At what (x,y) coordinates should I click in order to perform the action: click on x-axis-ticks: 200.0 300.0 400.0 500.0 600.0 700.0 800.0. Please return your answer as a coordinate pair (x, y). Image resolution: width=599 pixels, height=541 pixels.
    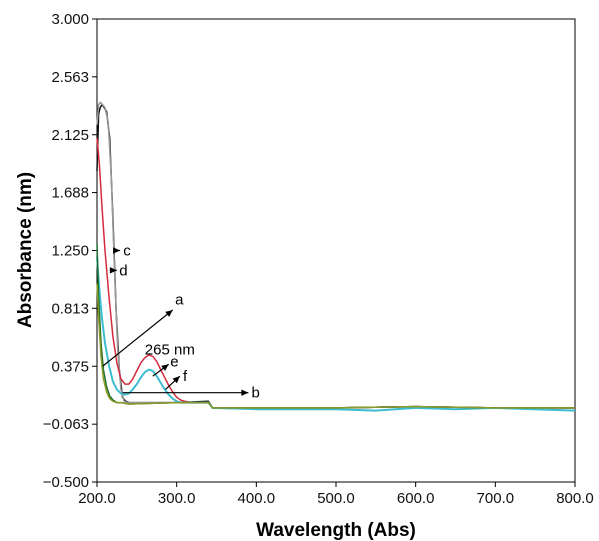
    Looking at the image, I should click on (336, 494).